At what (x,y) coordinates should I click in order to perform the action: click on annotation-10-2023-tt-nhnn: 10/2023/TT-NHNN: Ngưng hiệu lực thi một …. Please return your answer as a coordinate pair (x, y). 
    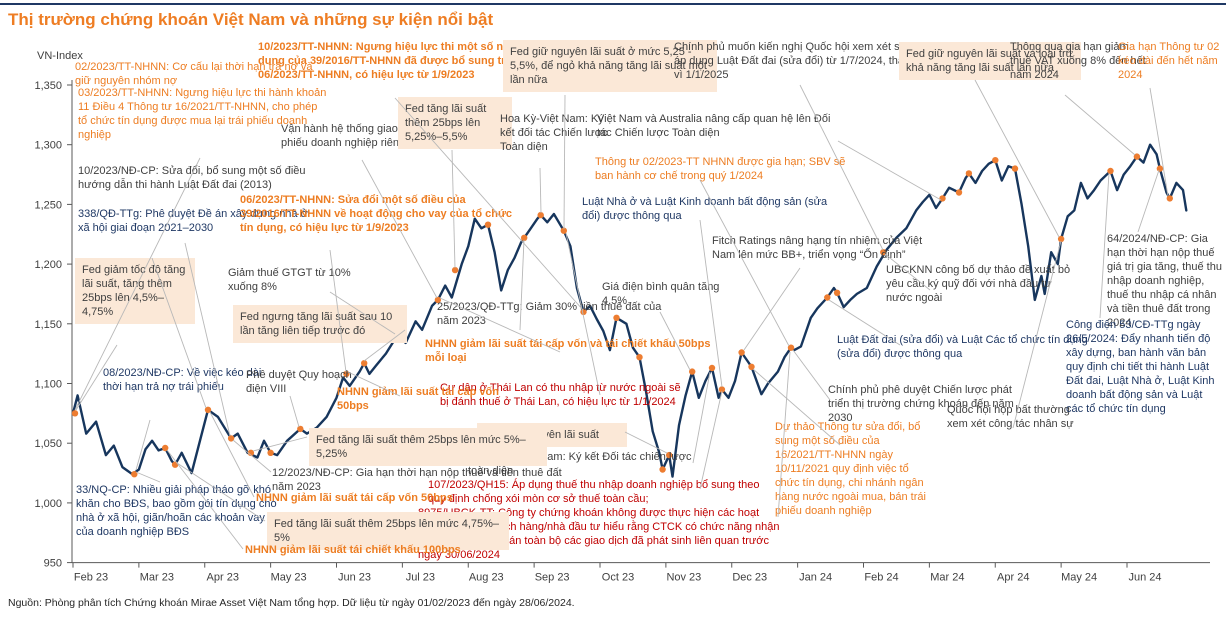
    Looking at the image, I should click on (392, 61).